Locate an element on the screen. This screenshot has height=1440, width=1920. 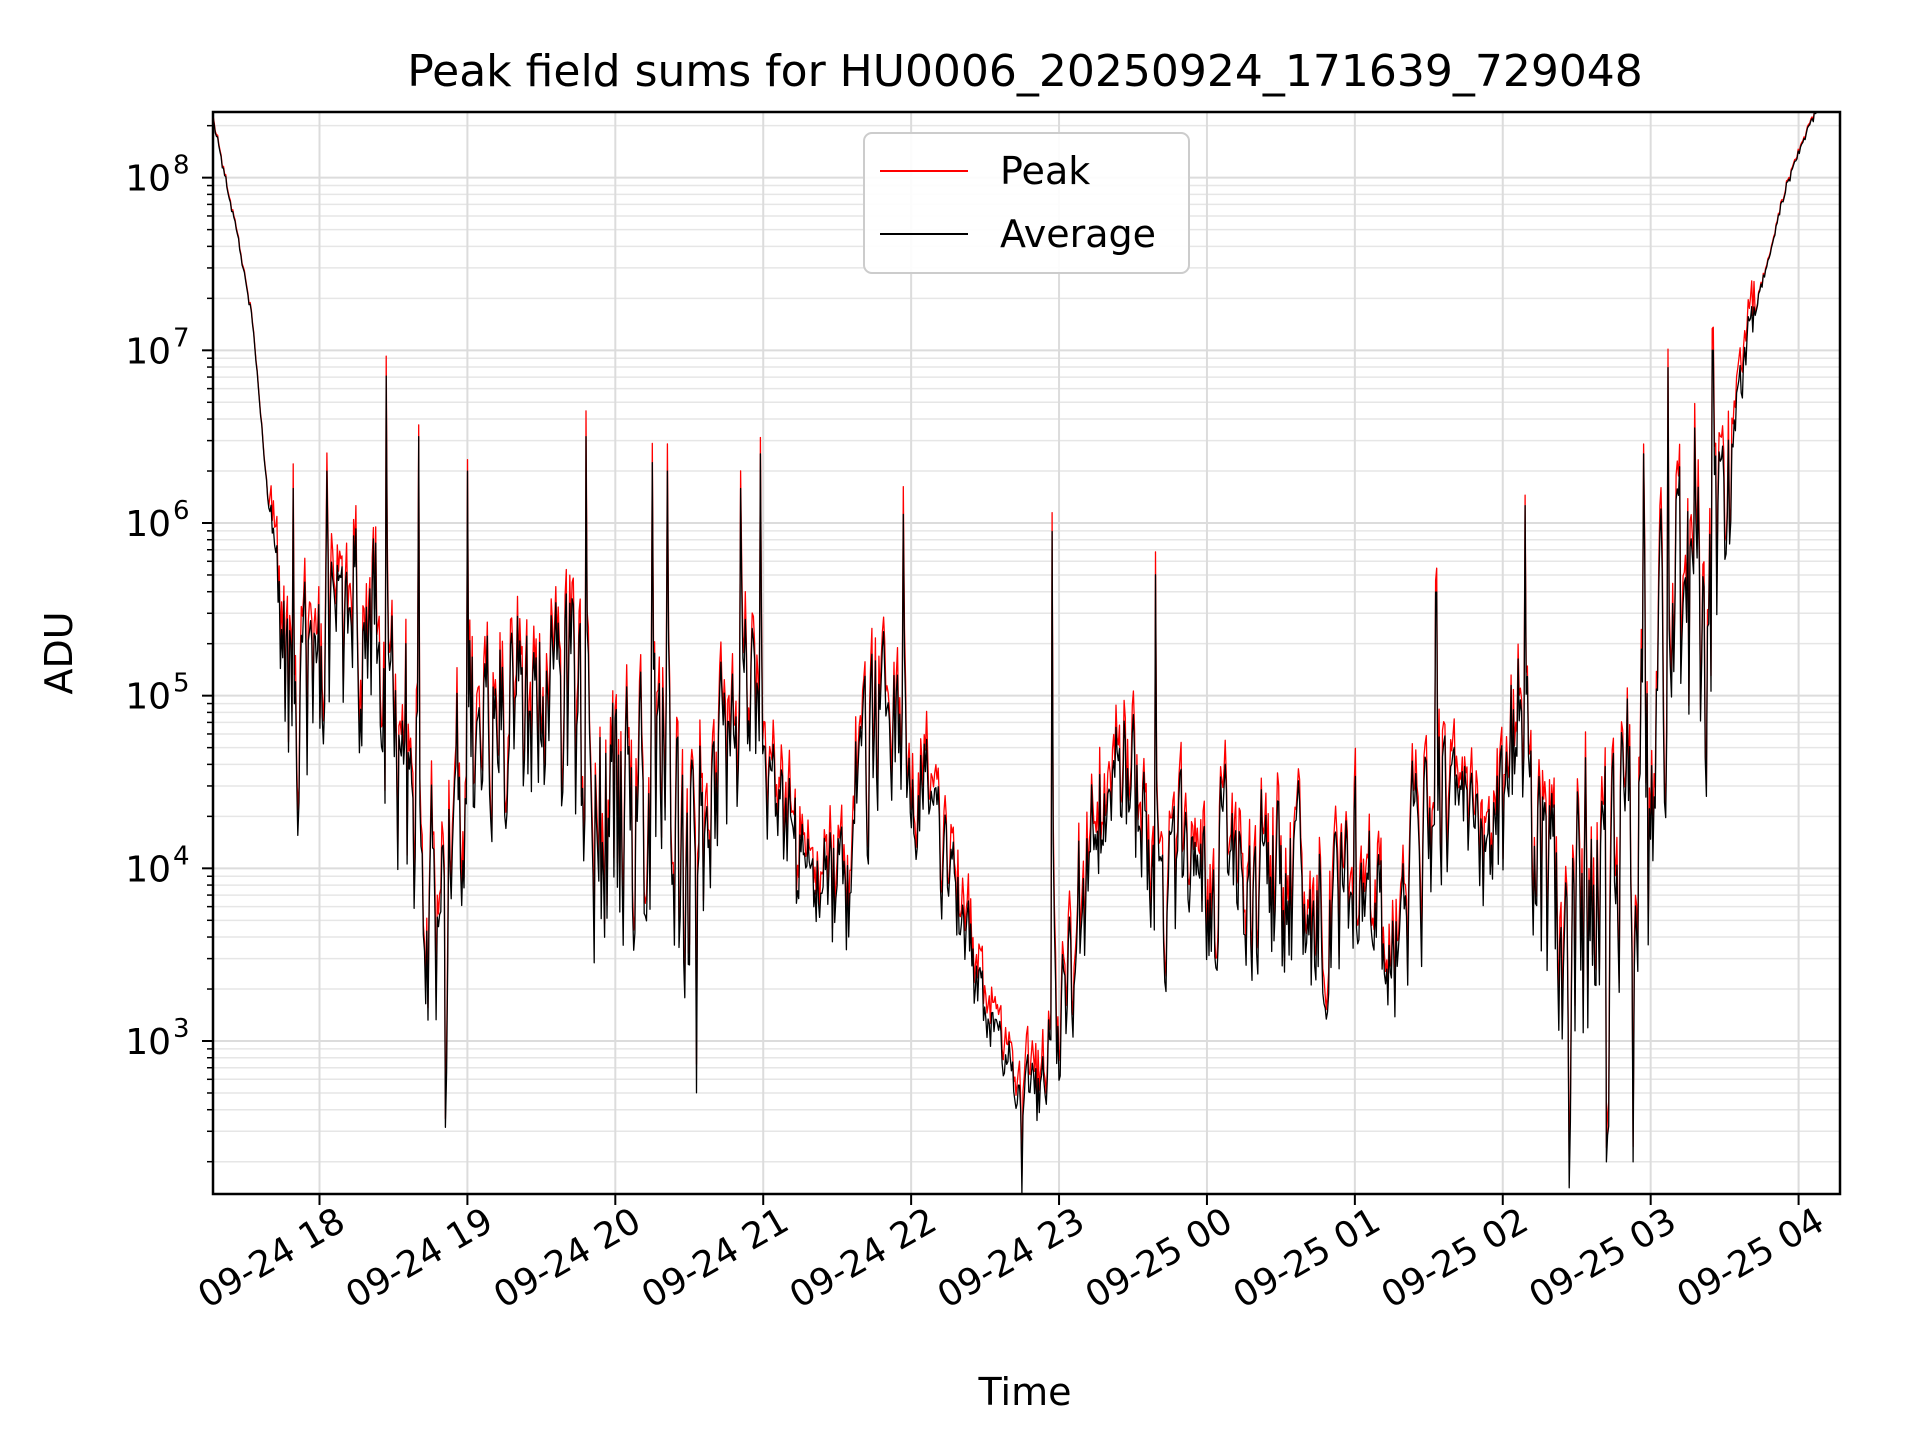
x-axis-label: Time is located at coordinates (1025, 1392).